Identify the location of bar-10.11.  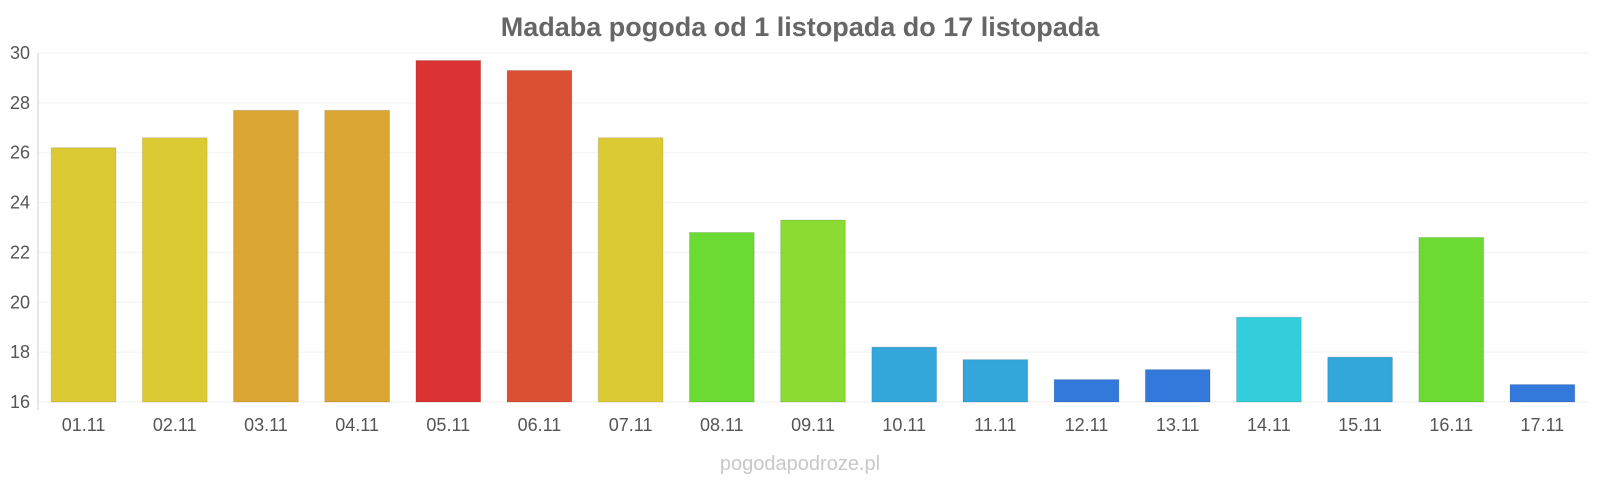
(904, 374).